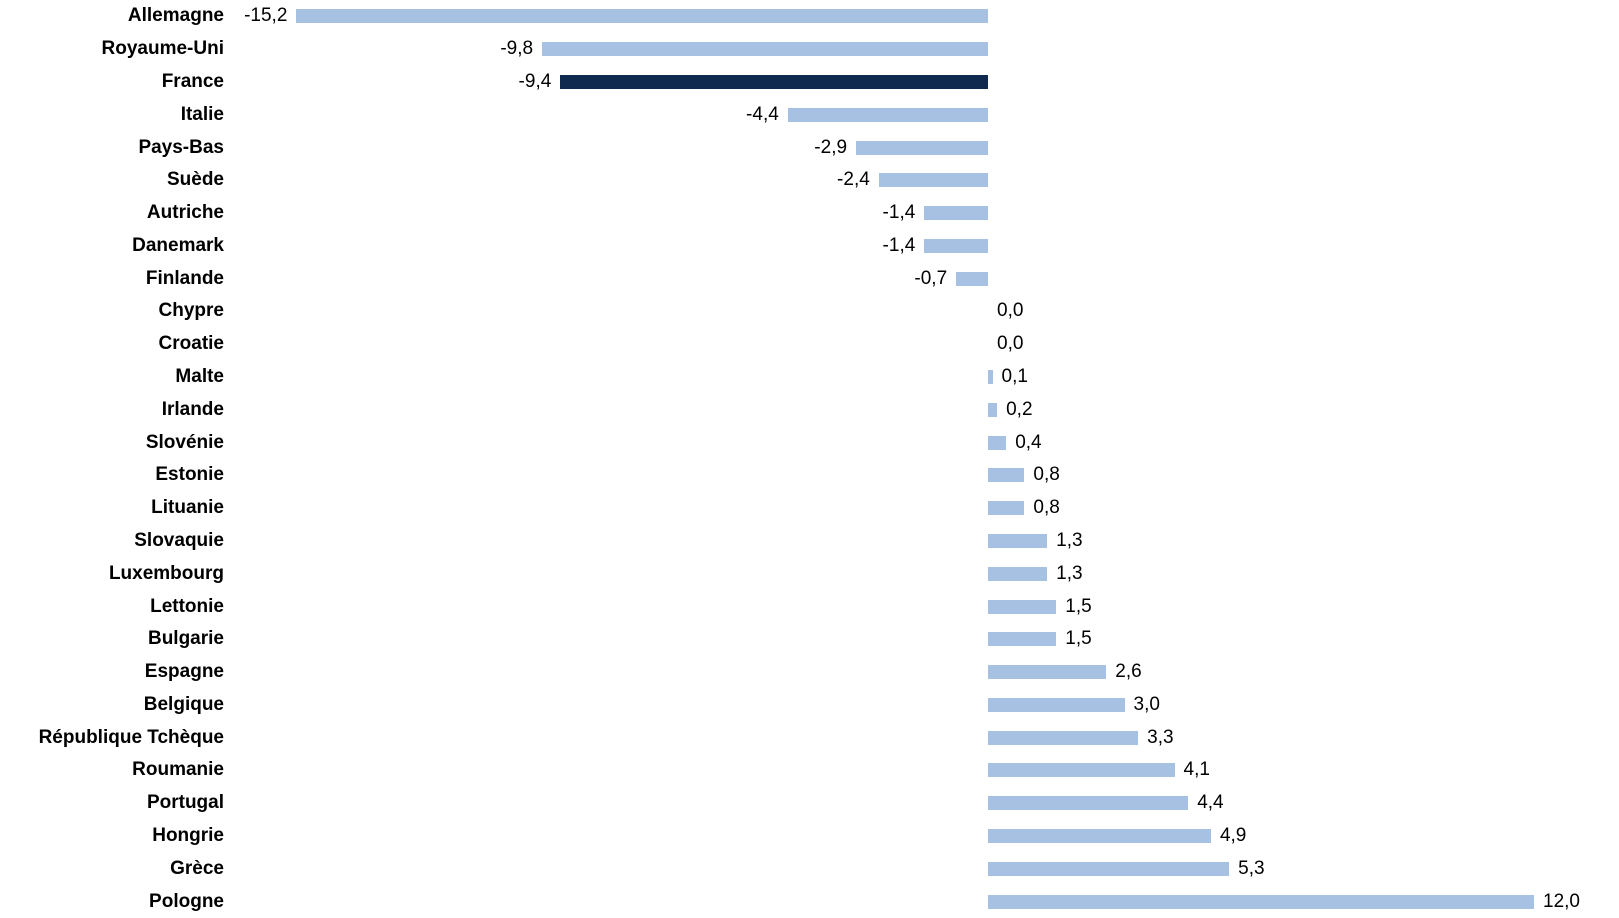 Image resolution: width=1619 pixels, height=918 pixels. Describe the element at coordinates (1233, 836) in the screenshot. I see `value-label: 4,9` at that location.